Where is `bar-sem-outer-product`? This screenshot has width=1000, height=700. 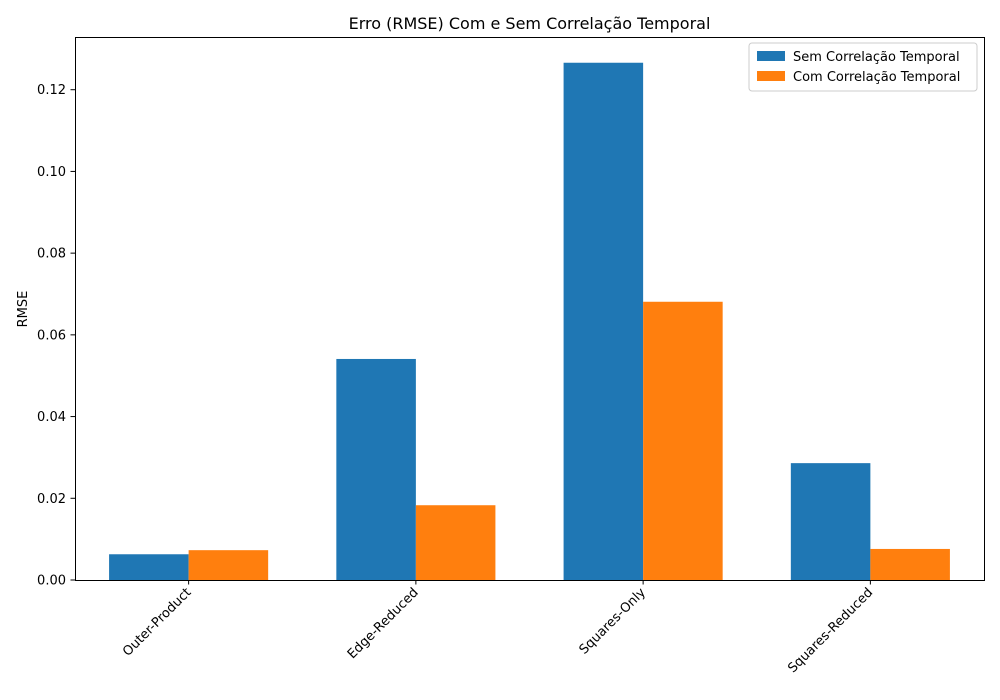
bar-sem-outer-product is located at coordinates (149, 567).